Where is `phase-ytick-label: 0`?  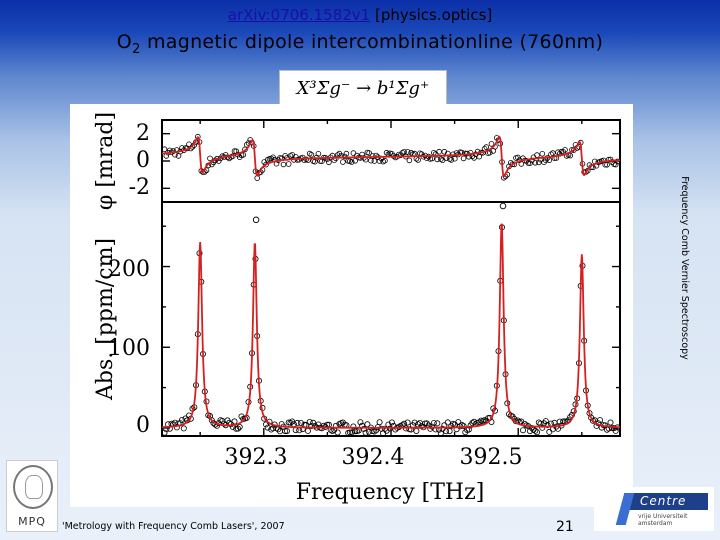 phase-ytick-label: 0 is located at coordinates (143, 160).